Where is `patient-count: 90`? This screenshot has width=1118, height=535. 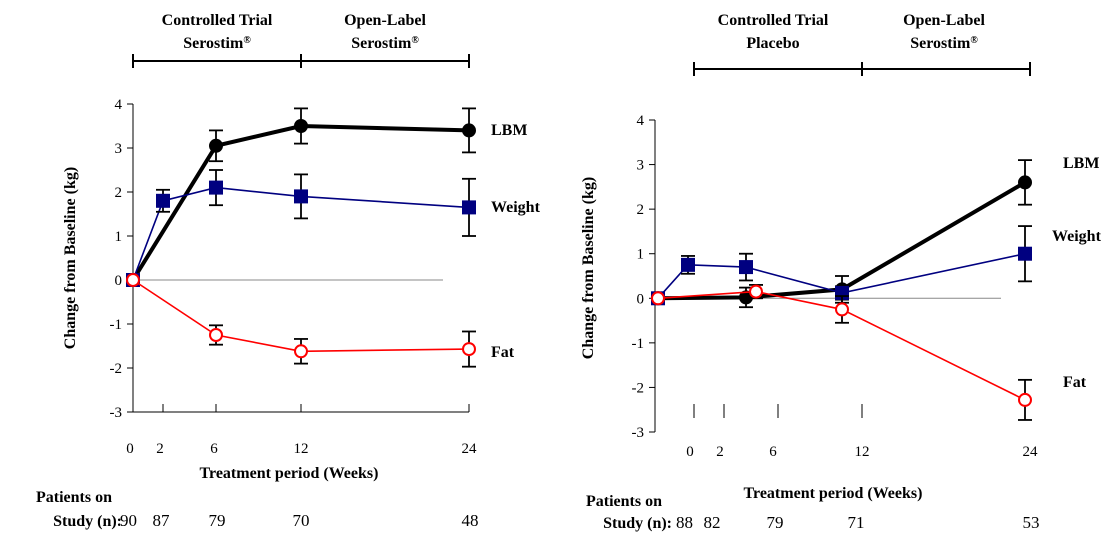
patient-count: 90 is located at coordinates (128, 520).